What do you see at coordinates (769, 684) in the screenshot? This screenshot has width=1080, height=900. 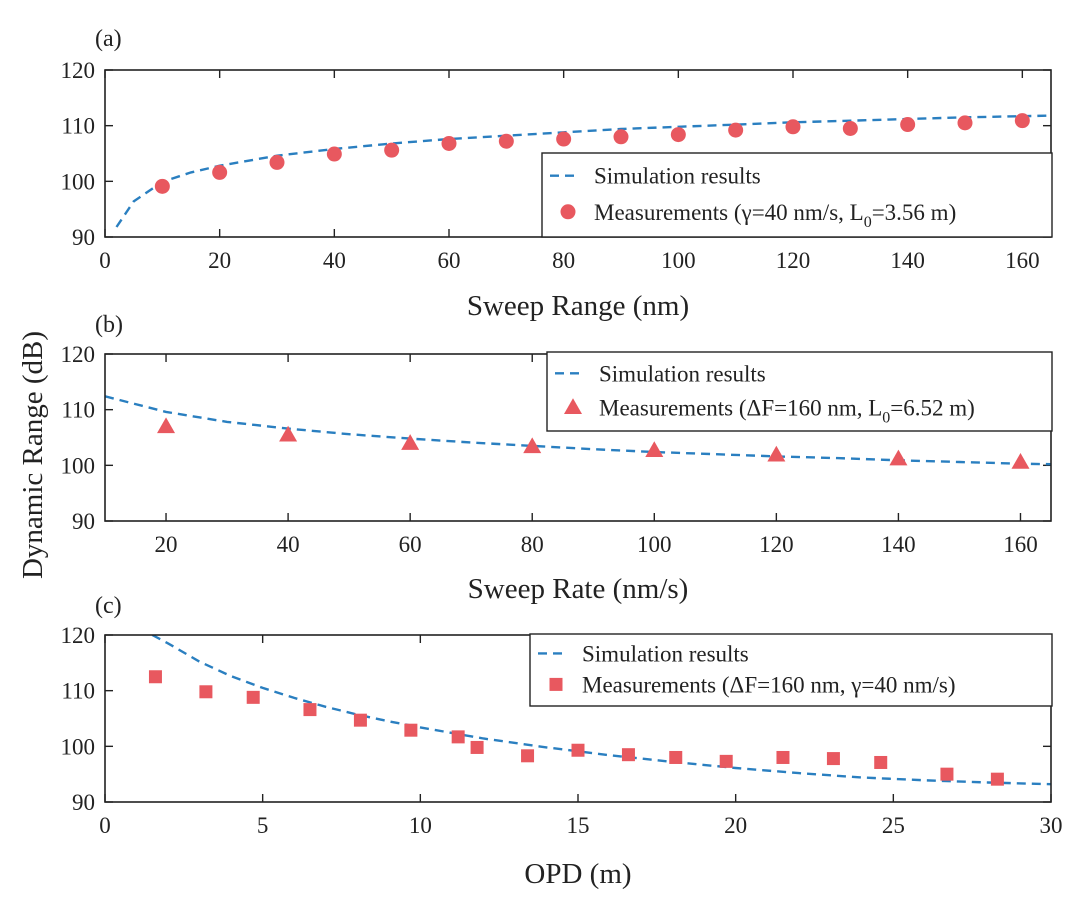 I see `legend-label-measurement: Measurements (ΔF=160 nm, γ=40 nm/s)` at bounding box center [769, 684].